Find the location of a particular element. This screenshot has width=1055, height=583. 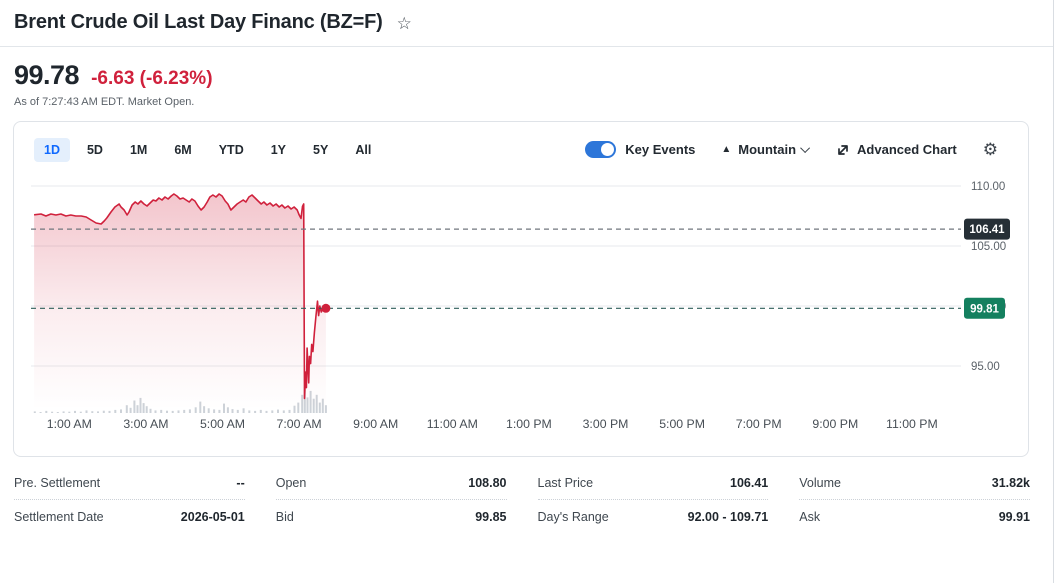

chart-options: Key Events ▲ Mountain Advanced Chart ⚙ is located at coordinates (791, 149).